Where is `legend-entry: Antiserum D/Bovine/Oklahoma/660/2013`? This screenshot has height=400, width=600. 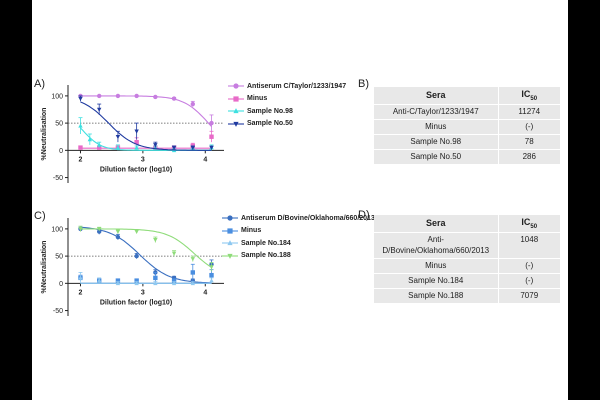
legend-entry: Antiserum D/Bovine/Oklahoma/660/2013 is located at coordinates (298, 218).